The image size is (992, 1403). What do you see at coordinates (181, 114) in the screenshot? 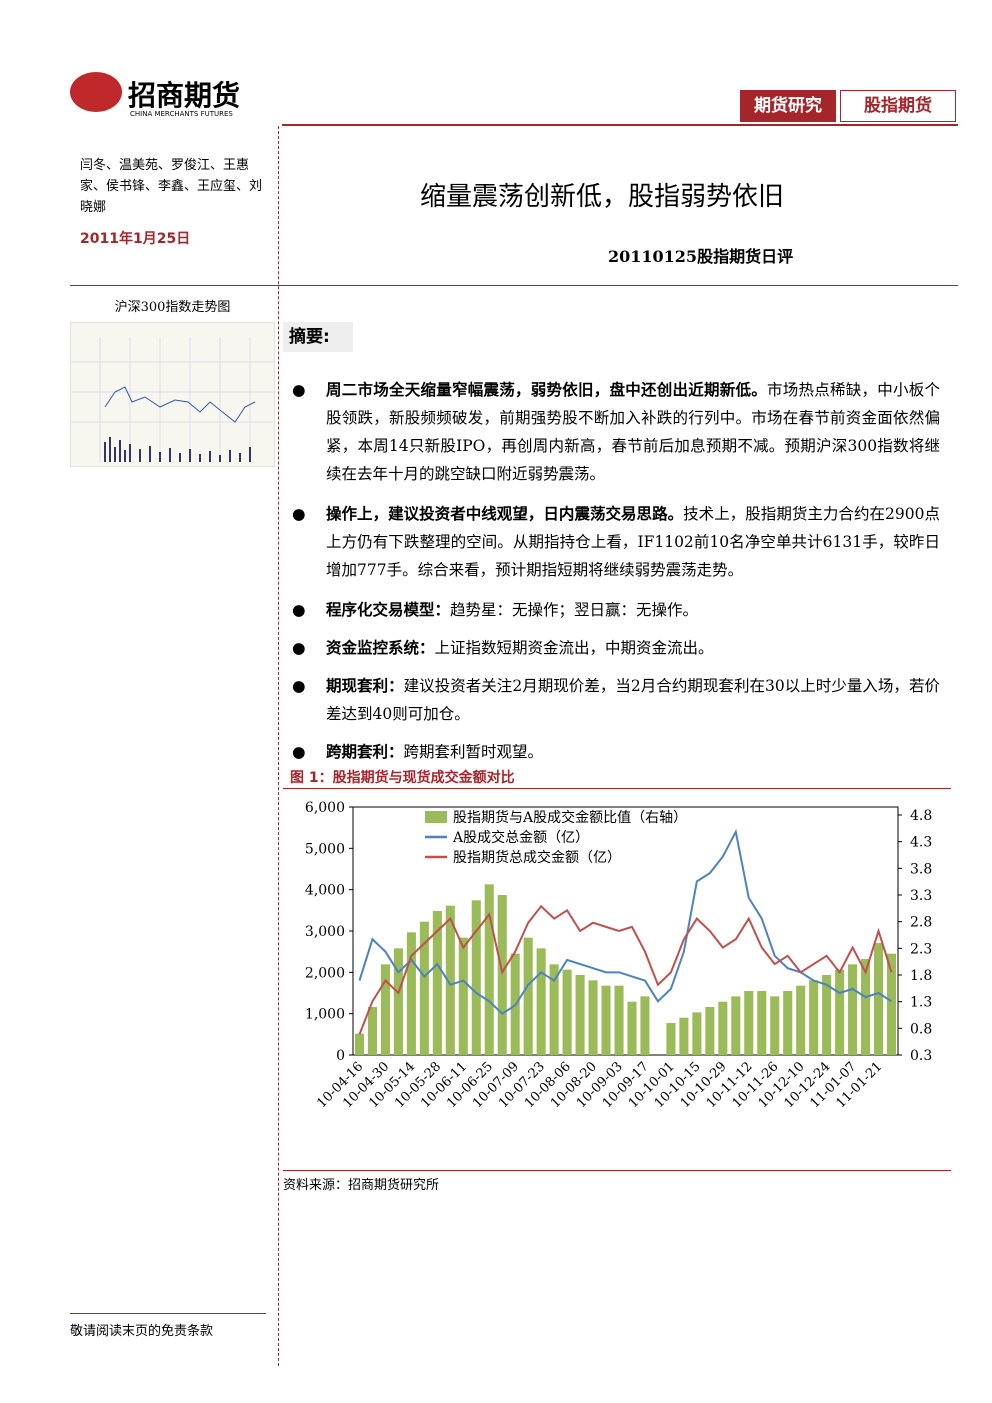
I see `logo-en: CHINA MERCHANTS FUTURES` at bounding box center [181, 114].